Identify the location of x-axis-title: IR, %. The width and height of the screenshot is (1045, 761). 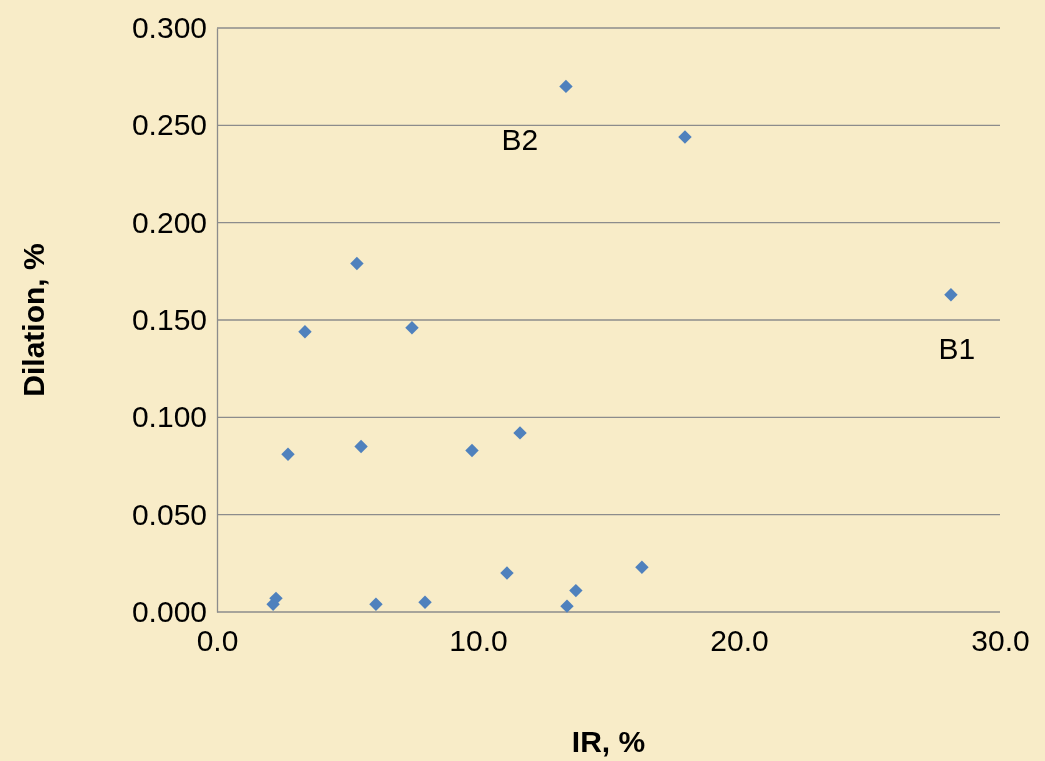
(608, 741).